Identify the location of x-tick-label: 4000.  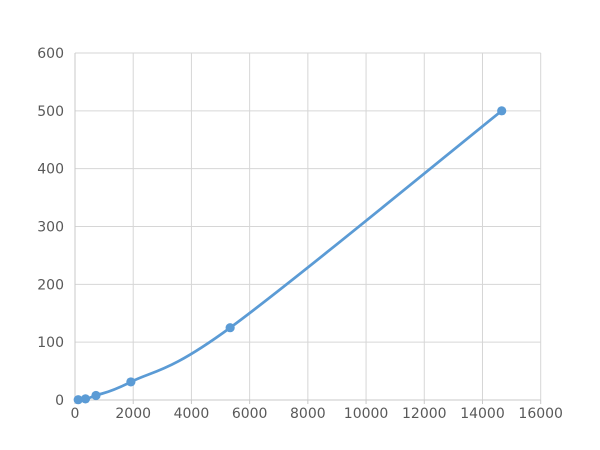
(192, 414).